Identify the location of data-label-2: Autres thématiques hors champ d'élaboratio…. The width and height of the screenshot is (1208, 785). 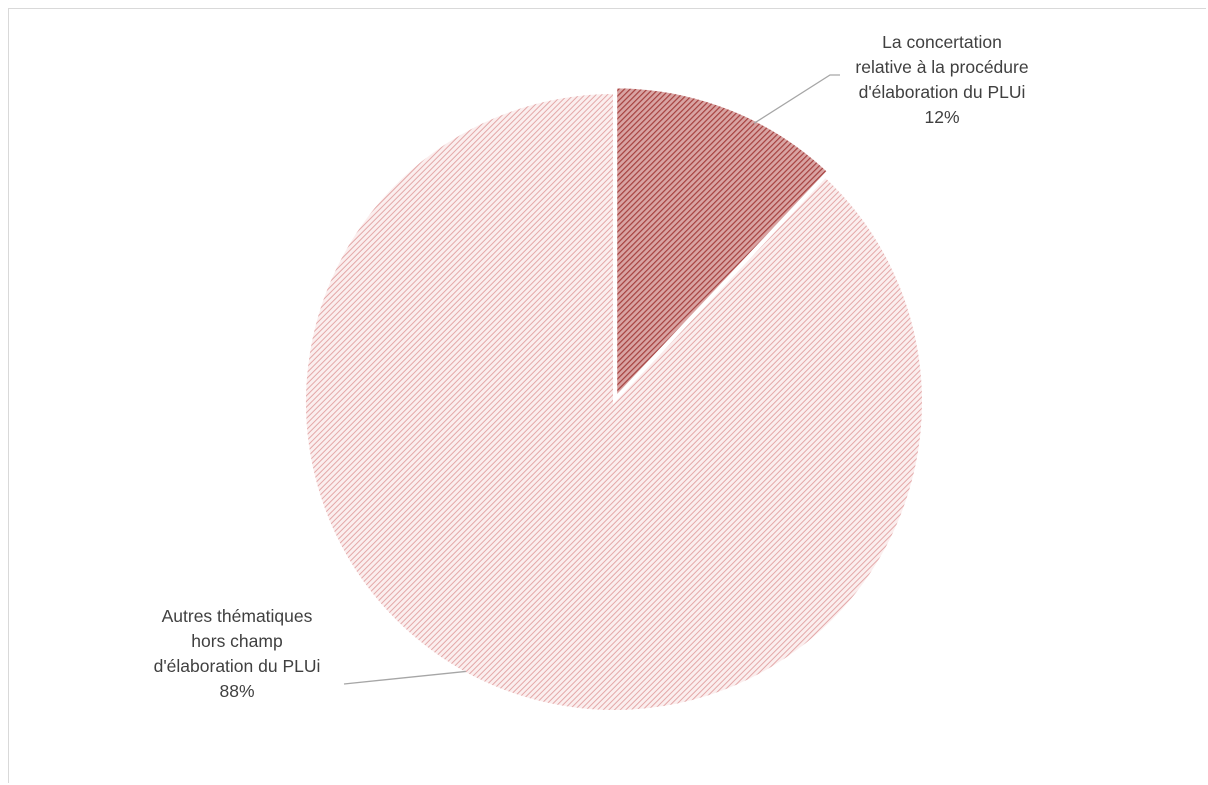
(237, 653).